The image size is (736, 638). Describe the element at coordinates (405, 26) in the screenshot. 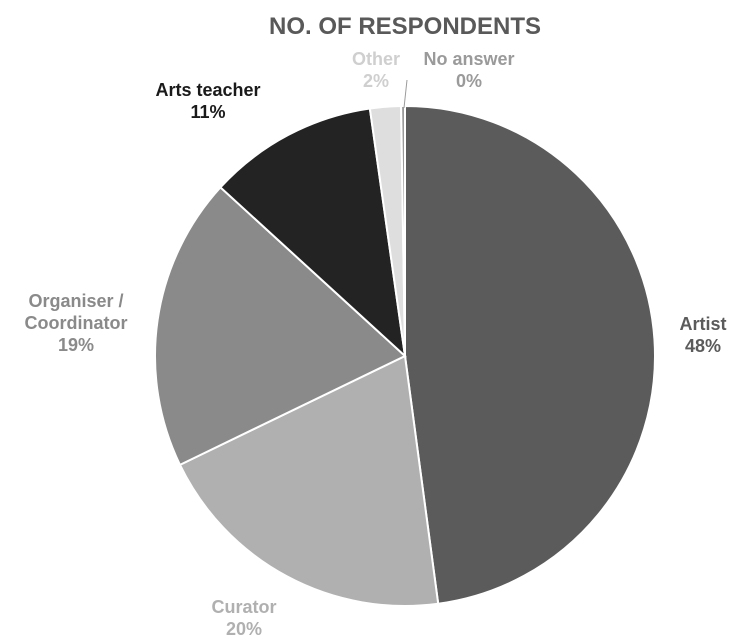

I see `chart-title: NO. OF RESPONDENTS` at that location.